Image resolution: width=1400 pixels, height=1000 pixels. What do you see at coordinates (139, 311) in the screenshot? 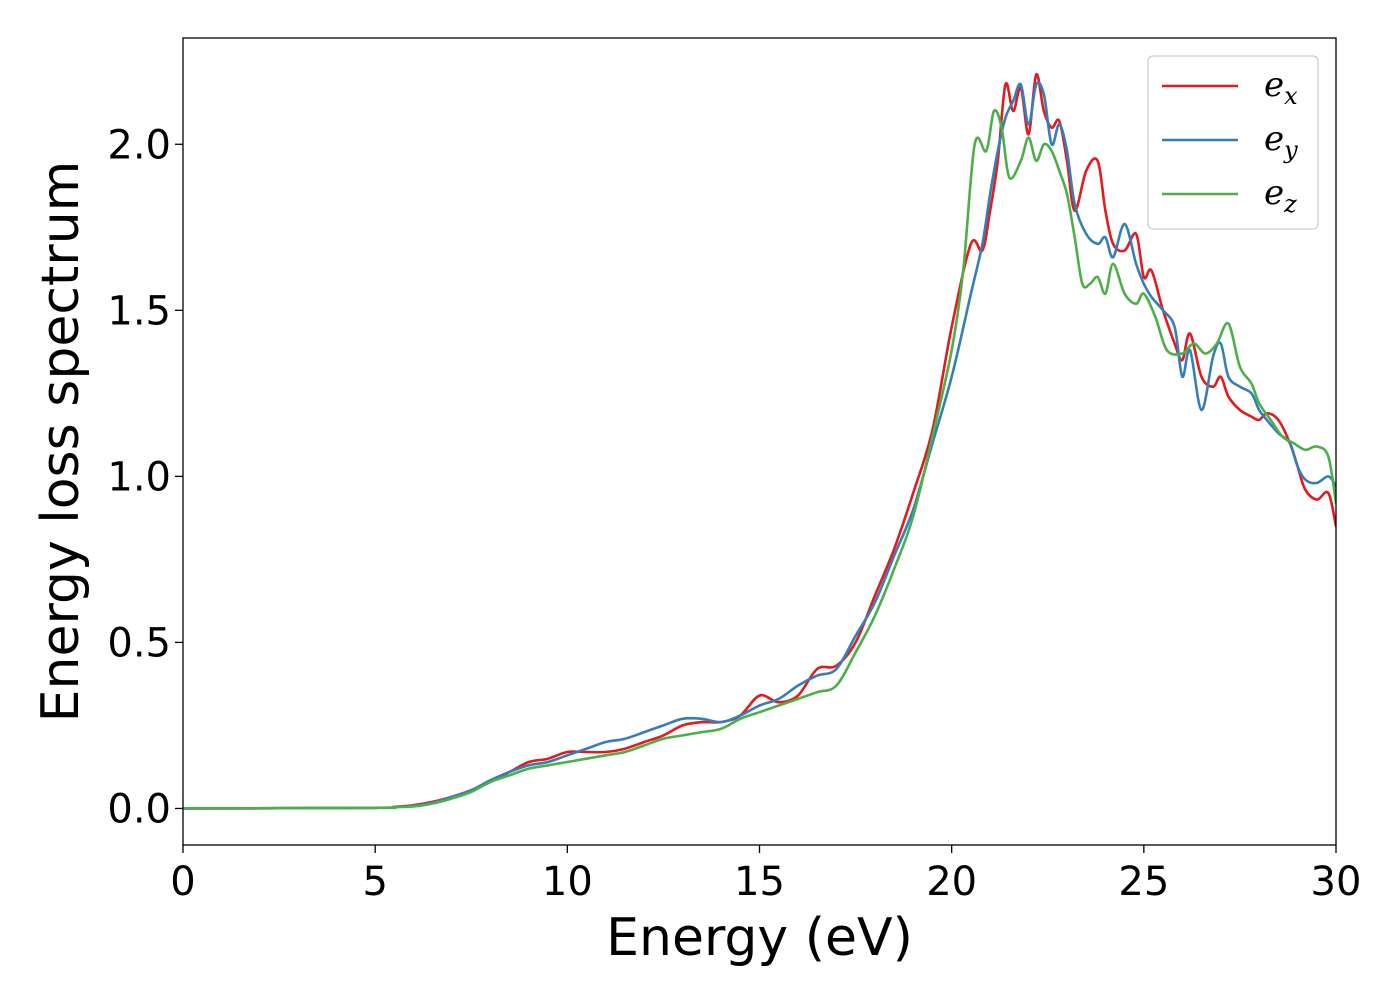
I see `y-tick-label: 1.5` at bounding box center [139, 311].